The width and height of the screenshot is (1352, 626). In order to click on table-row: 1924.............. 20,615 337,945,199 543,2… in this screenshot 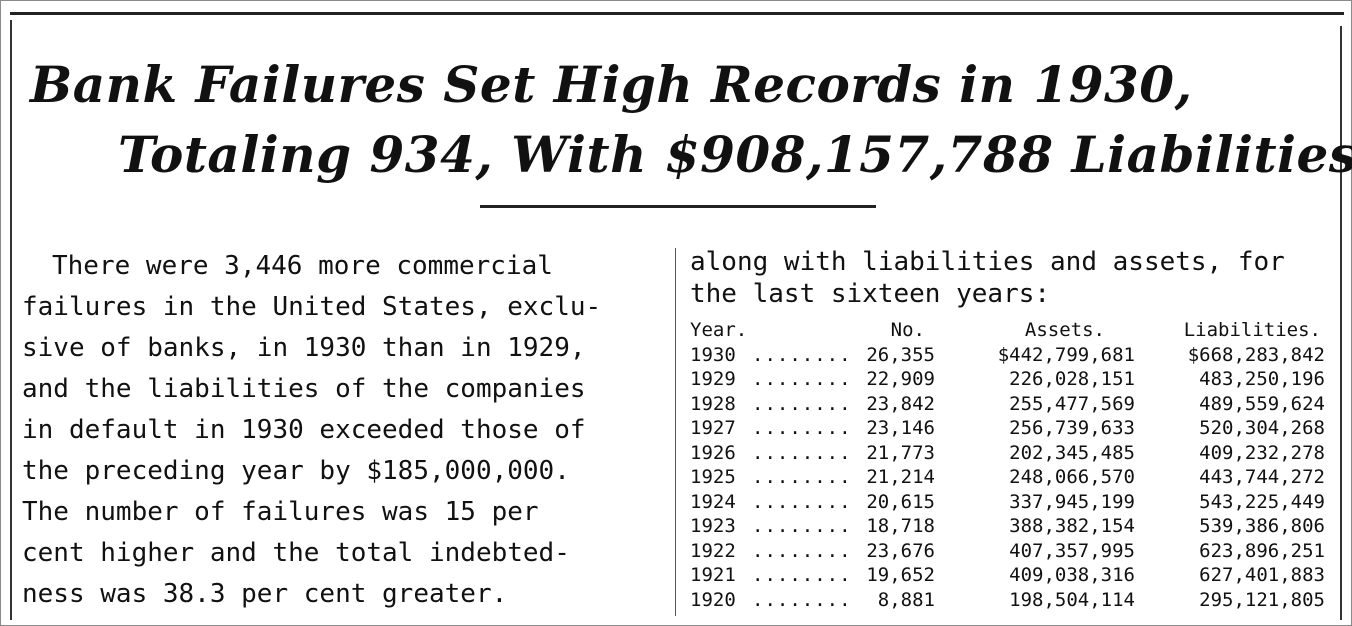, I will do `click(1012, 502)`.